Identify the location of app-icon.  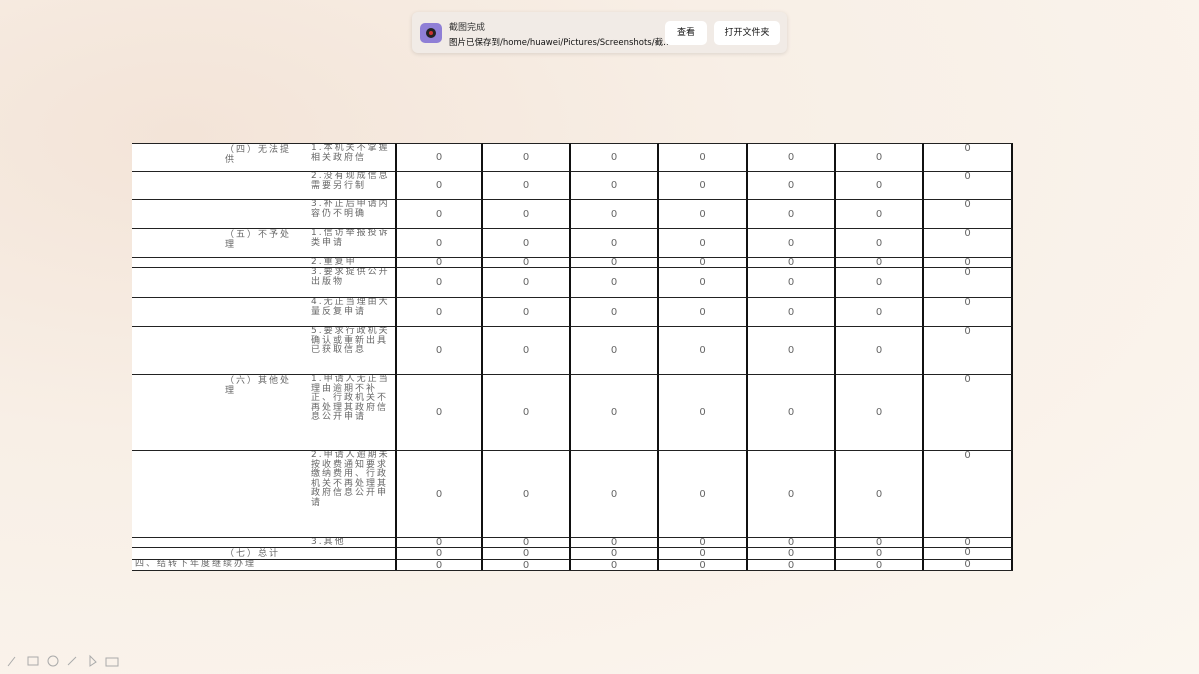
(431, 33).